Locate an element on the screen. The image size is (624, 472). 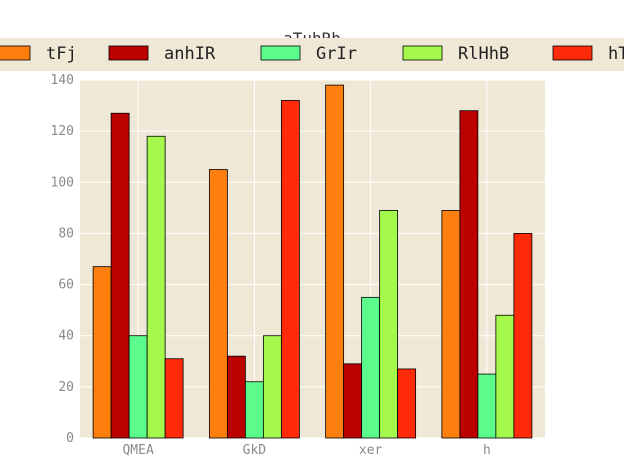
x-tick-label: h is located at coordinates (487, 450).